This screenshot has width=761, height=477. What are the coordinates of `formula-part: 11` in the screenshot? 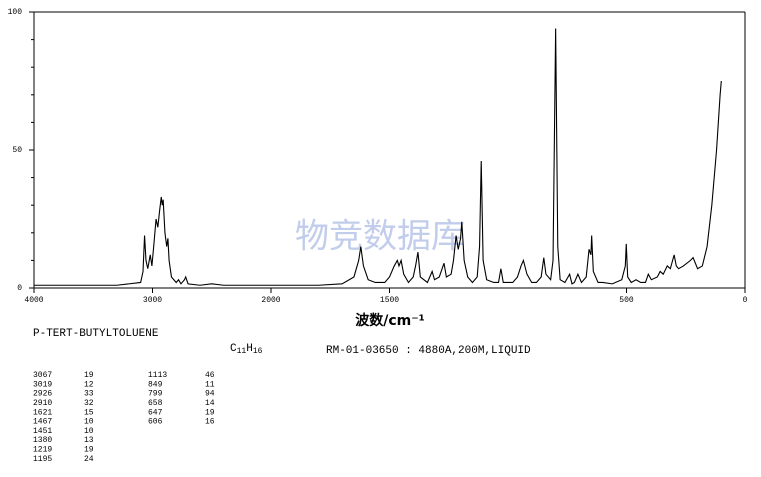 It's located at (242, 351).